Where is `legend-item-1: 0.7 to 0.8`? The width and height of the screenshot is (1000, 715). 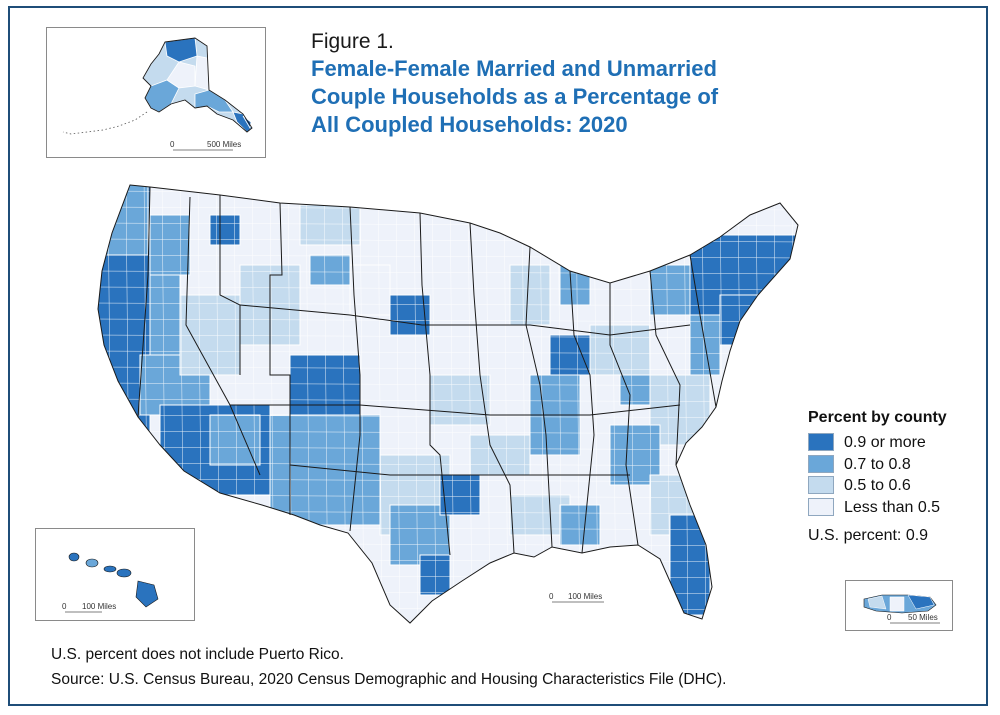 legend-item-1: 0.7 to 0.8 is located at coordinates (893, 465).